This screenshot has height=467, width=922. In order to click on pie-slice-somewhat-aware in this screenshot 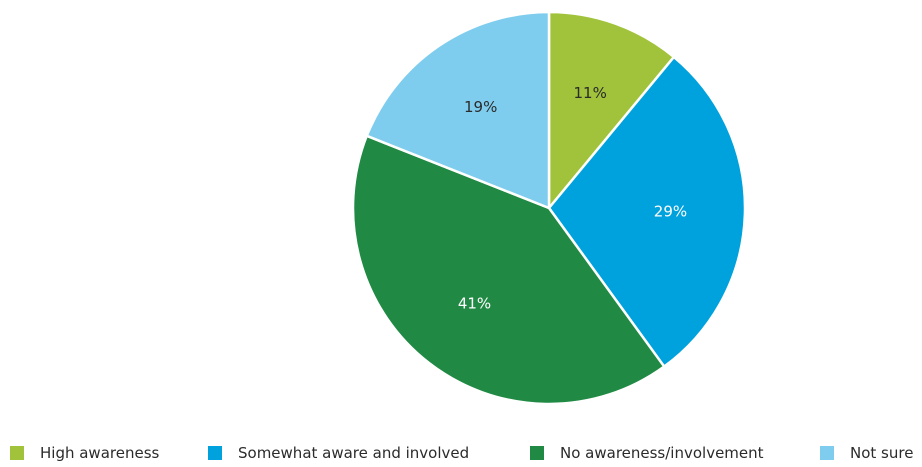, I will do `click(647, 211)`.